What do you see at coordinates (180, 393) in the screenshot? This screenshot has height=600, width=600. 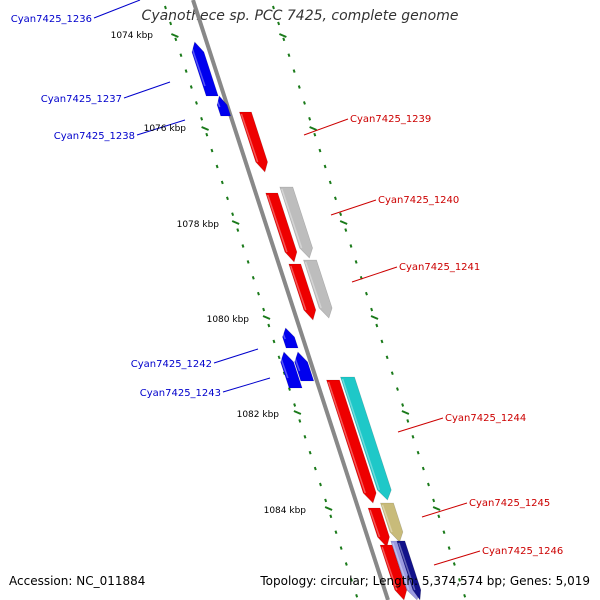 I see `gene-label-cyan7425-1243: Cyan7425_1243` at bounding box center [180, 393].